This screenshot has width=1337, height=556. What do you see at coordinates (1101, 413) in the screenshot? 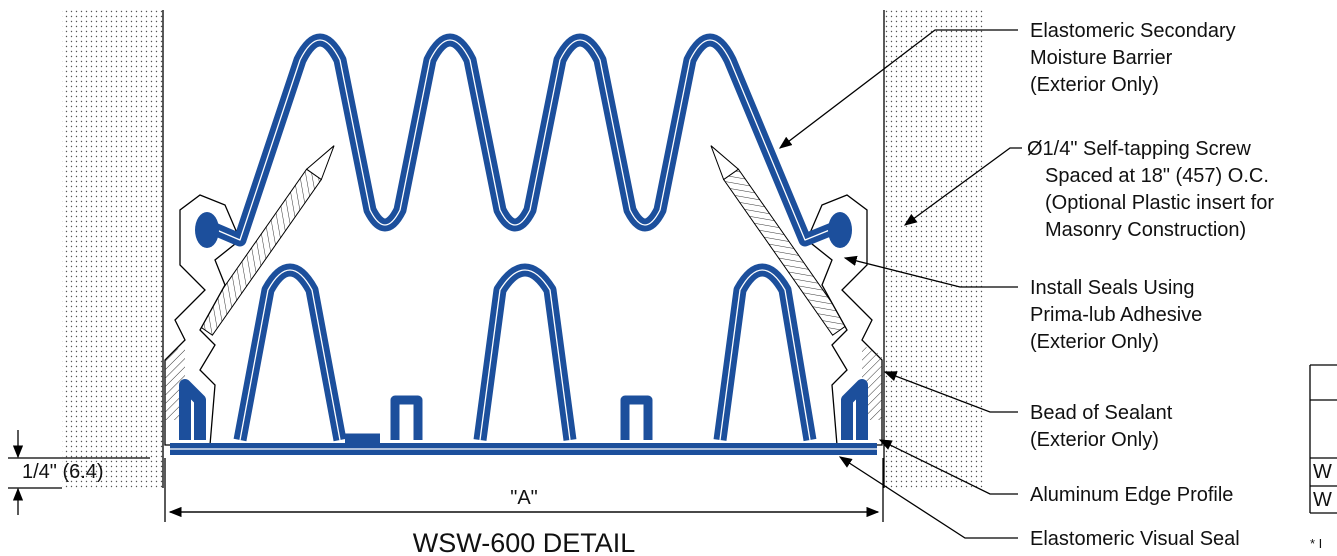
I see `callout-text: Bead of Sealant` at bounding box center [1101, 413].